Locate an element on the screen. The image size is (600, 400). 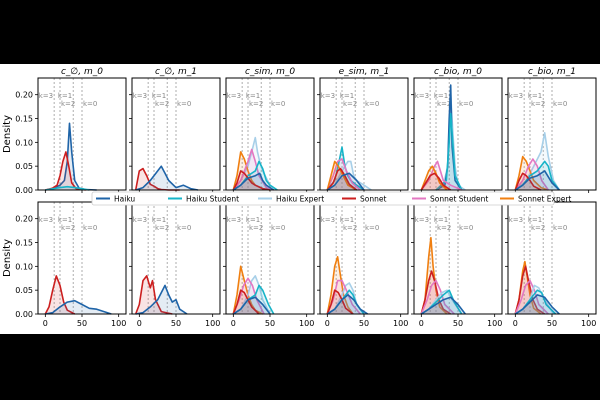
panel-1-5: k=3 k=2k=1 k=0 0 50 100 is located at coordinates (551, 264).